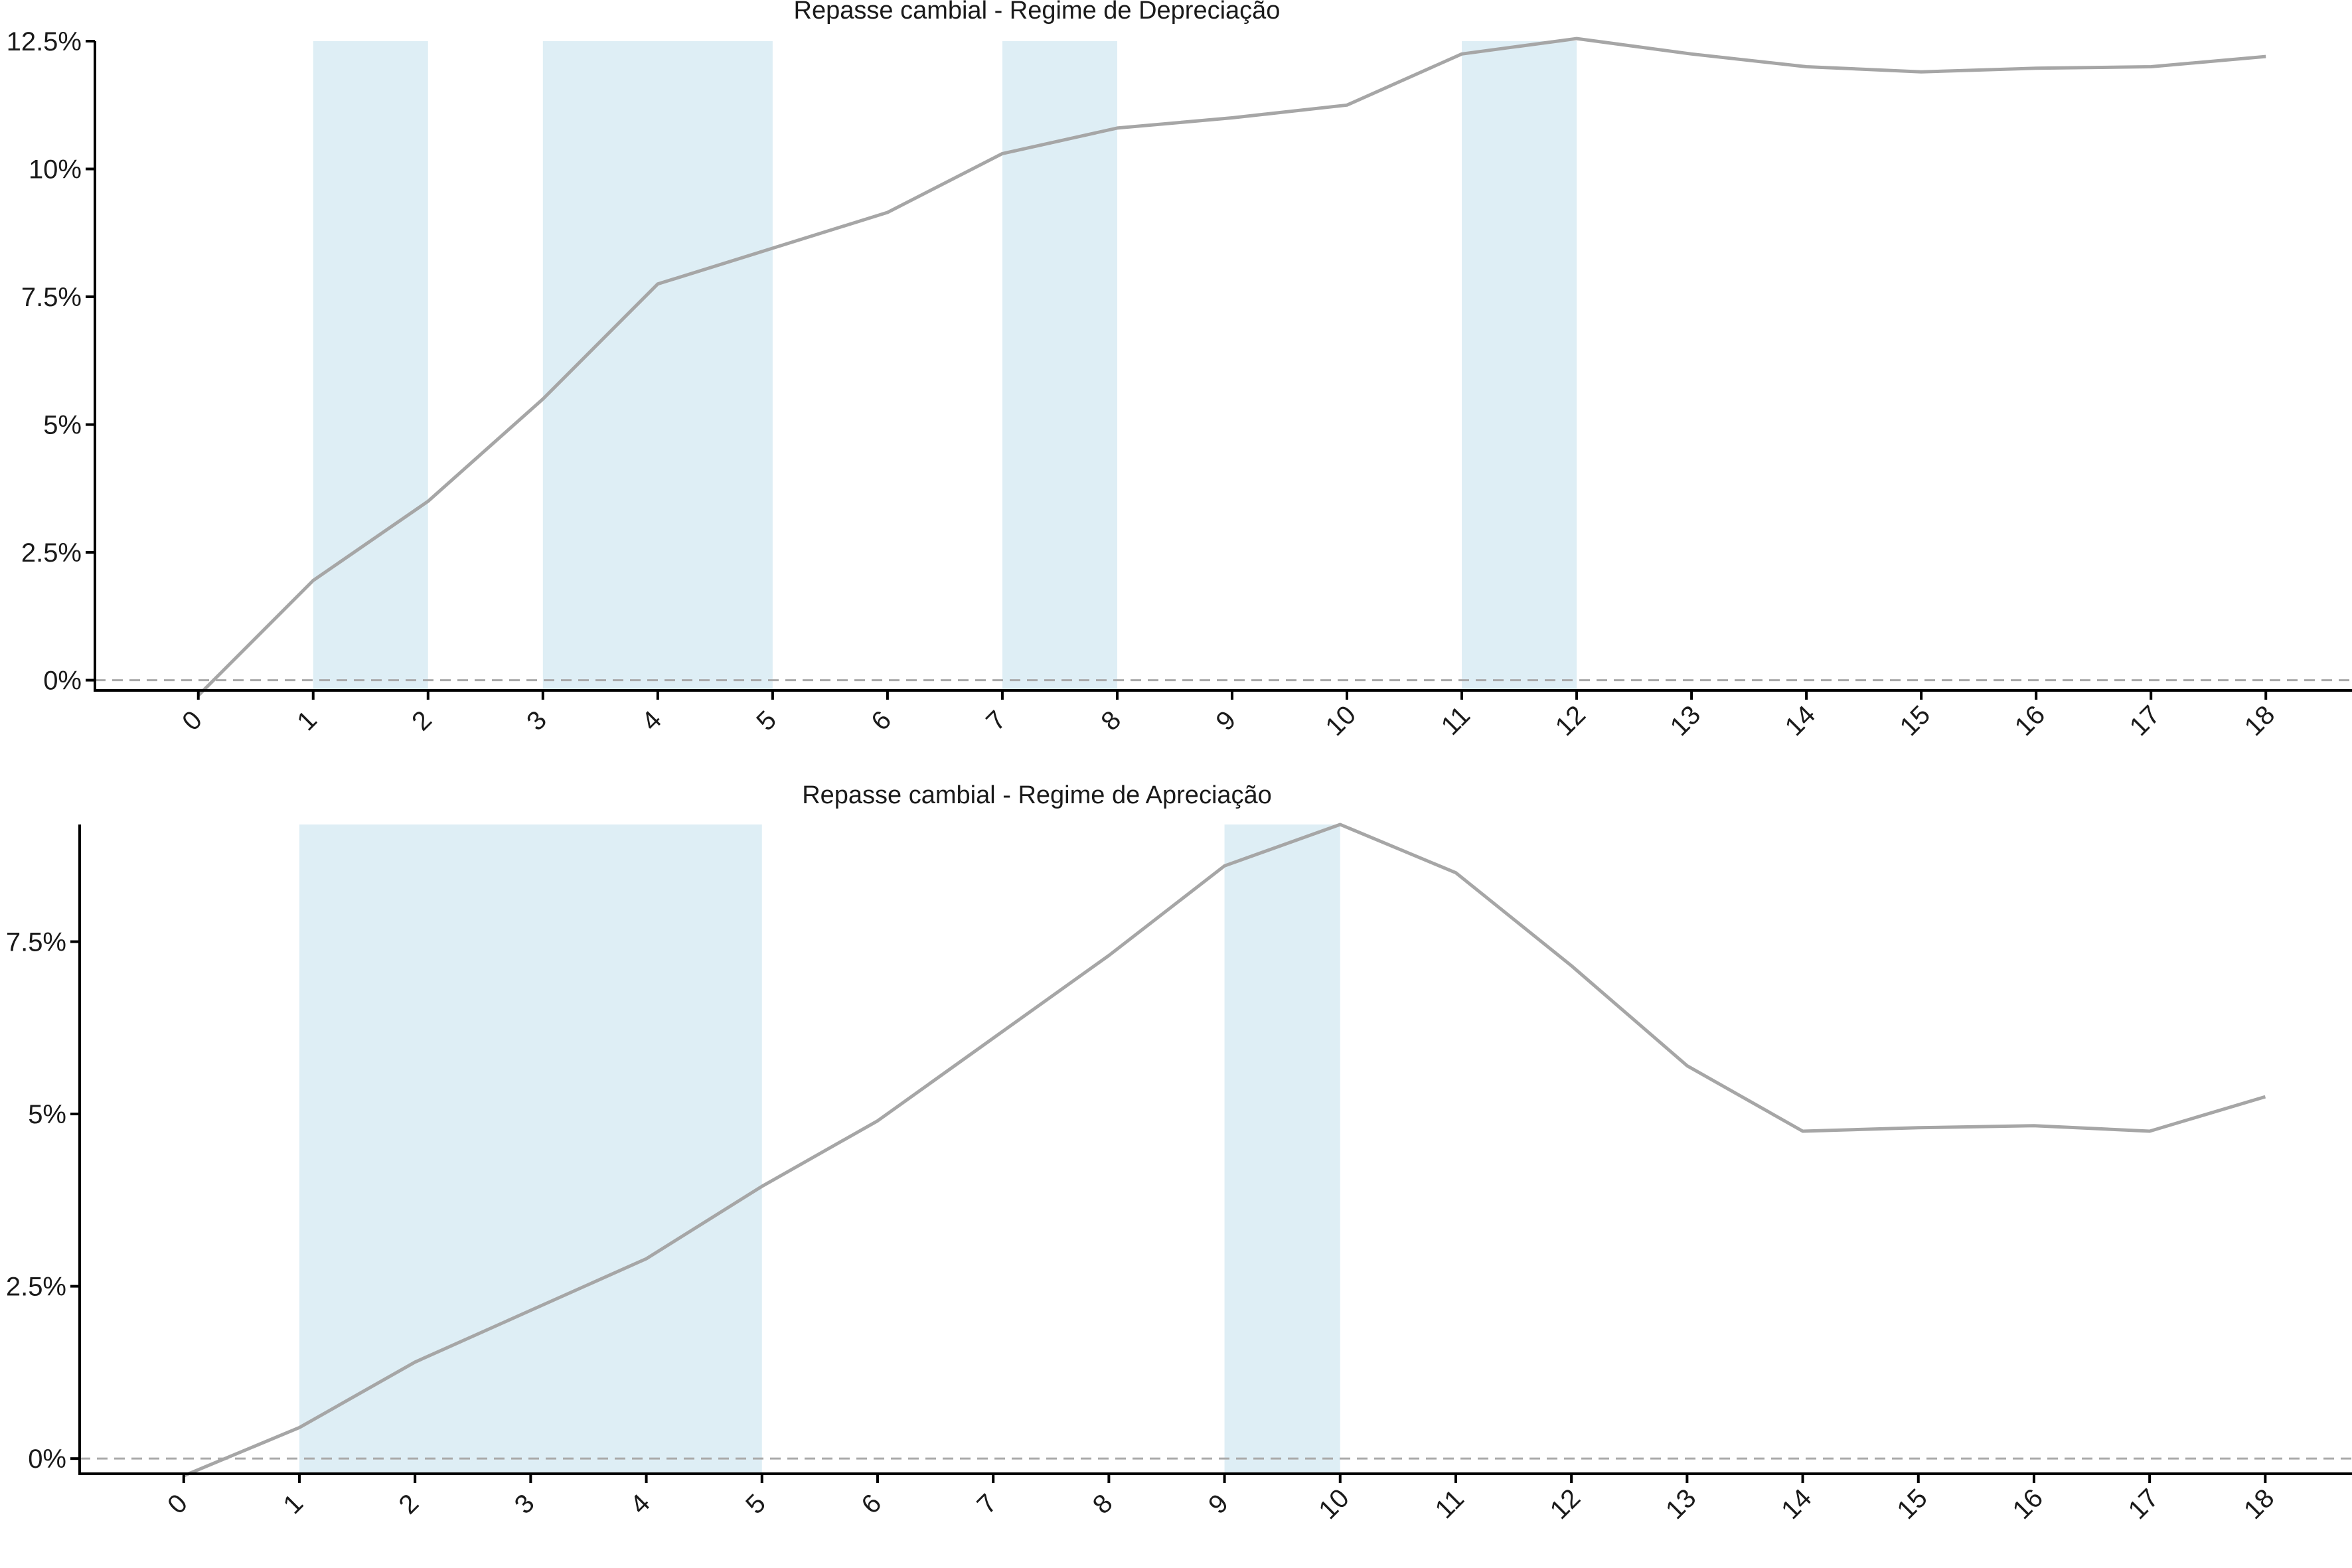  I want to click on y-tick-label: 12.5%, so click(44, 42).